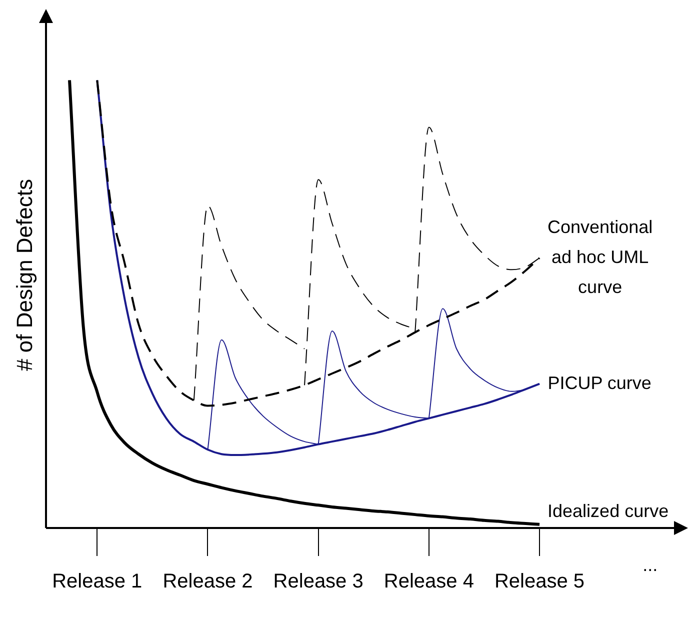  I want to click on series-label: Idealized curve, so click(608, 510).